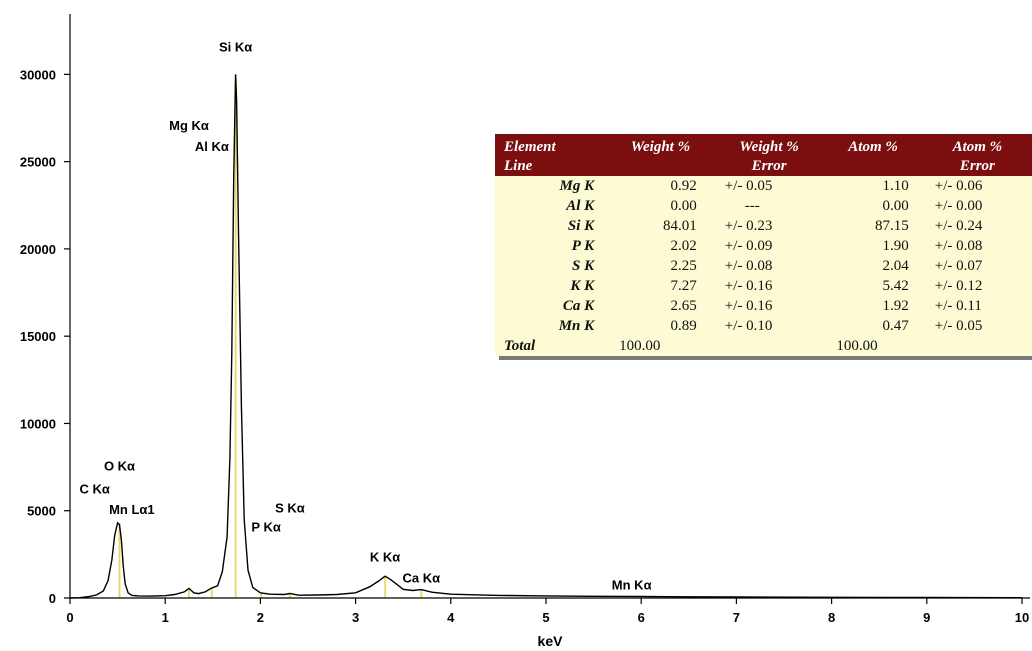  Describe the element at coordinates (583, 266) in the screenshot. I see `cell-element: S K` at that location.